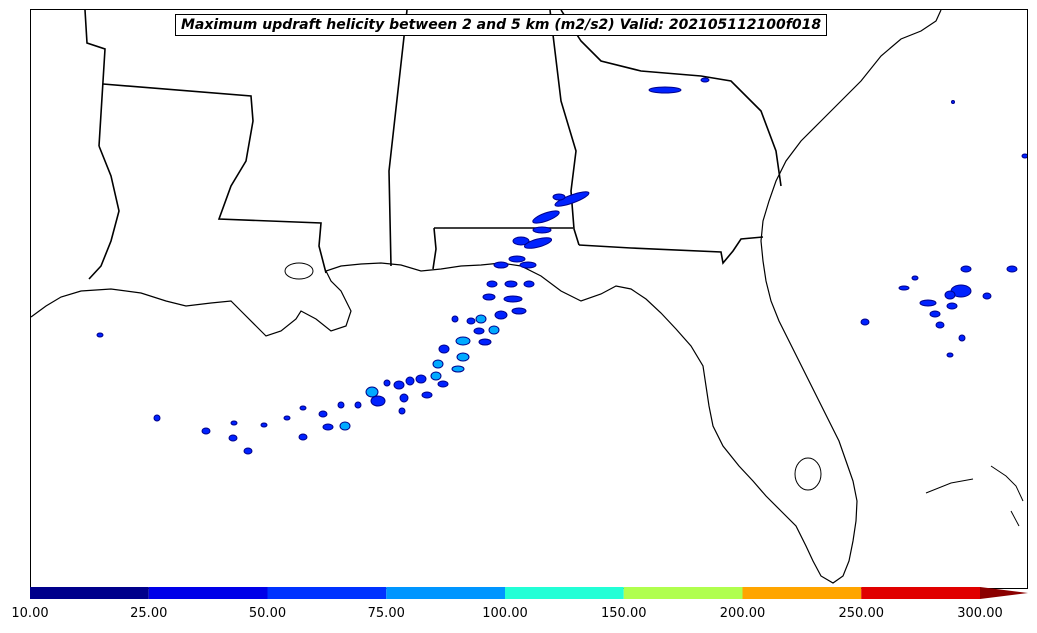 The height and width of the screenshot is (633, 1037). I want to click on colorbar-tick-label: 300.00, so click(980, 613).